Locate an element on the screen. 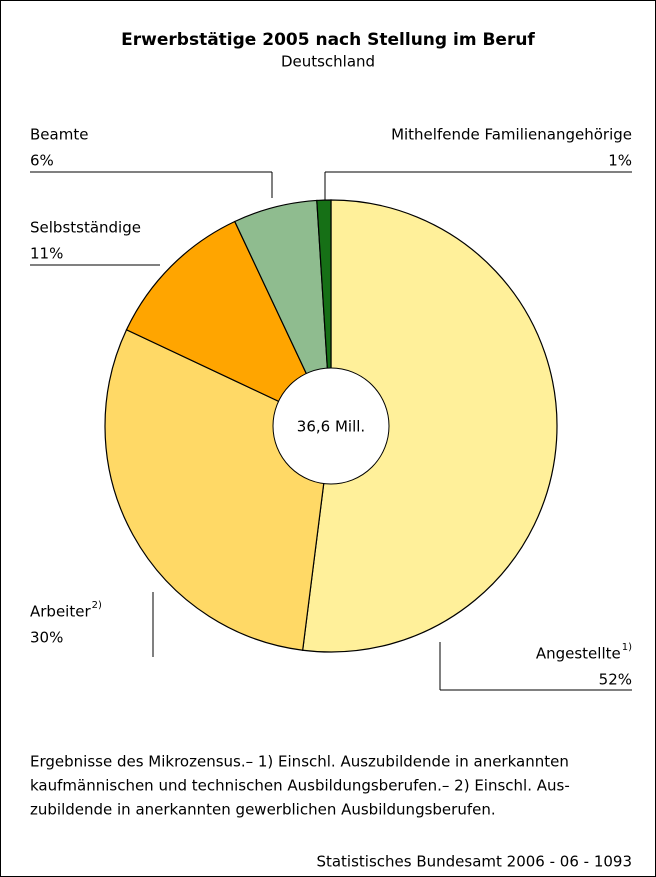 This screenshot has height=877, width=656. slice-label: Selbstständige is located at coordinates (85, 228).